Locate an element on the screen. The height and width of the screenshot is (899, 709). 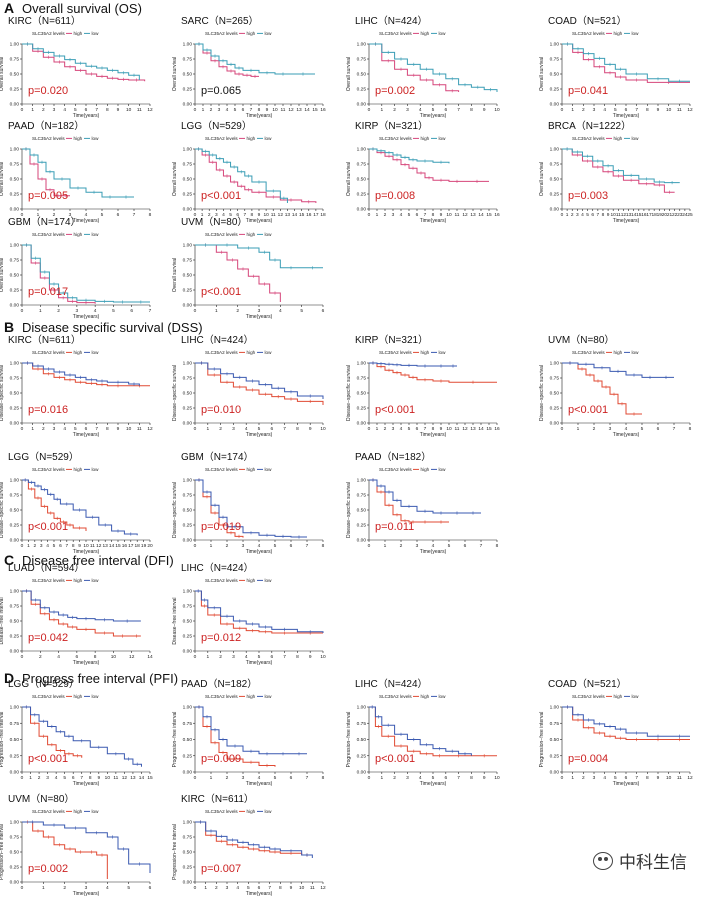
p-value: p=0.065 is located at coordinates (221, 91).